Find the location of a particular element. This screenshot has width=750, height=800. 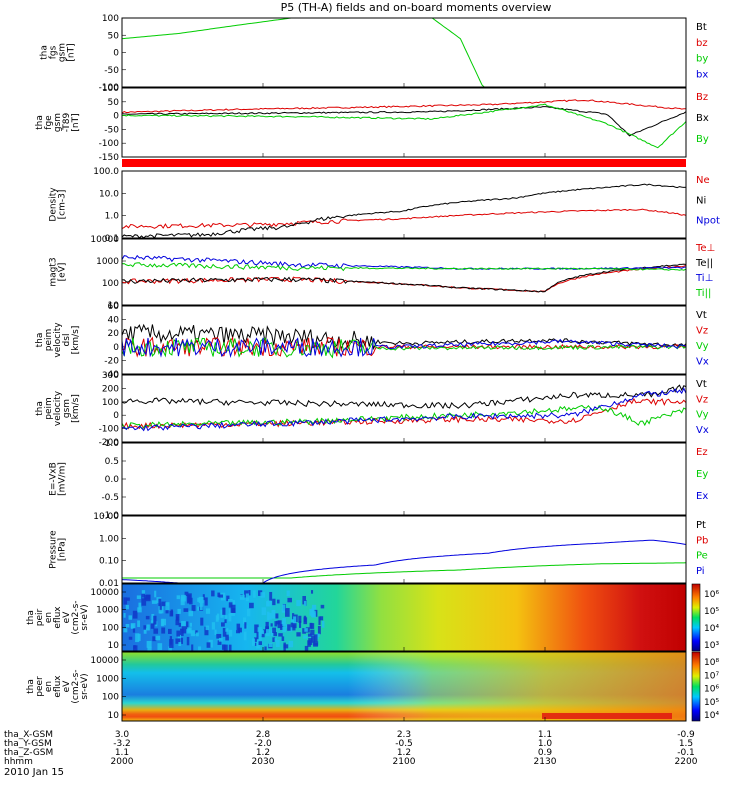

legend-entry: Ex is located at coordinates (702, 496).